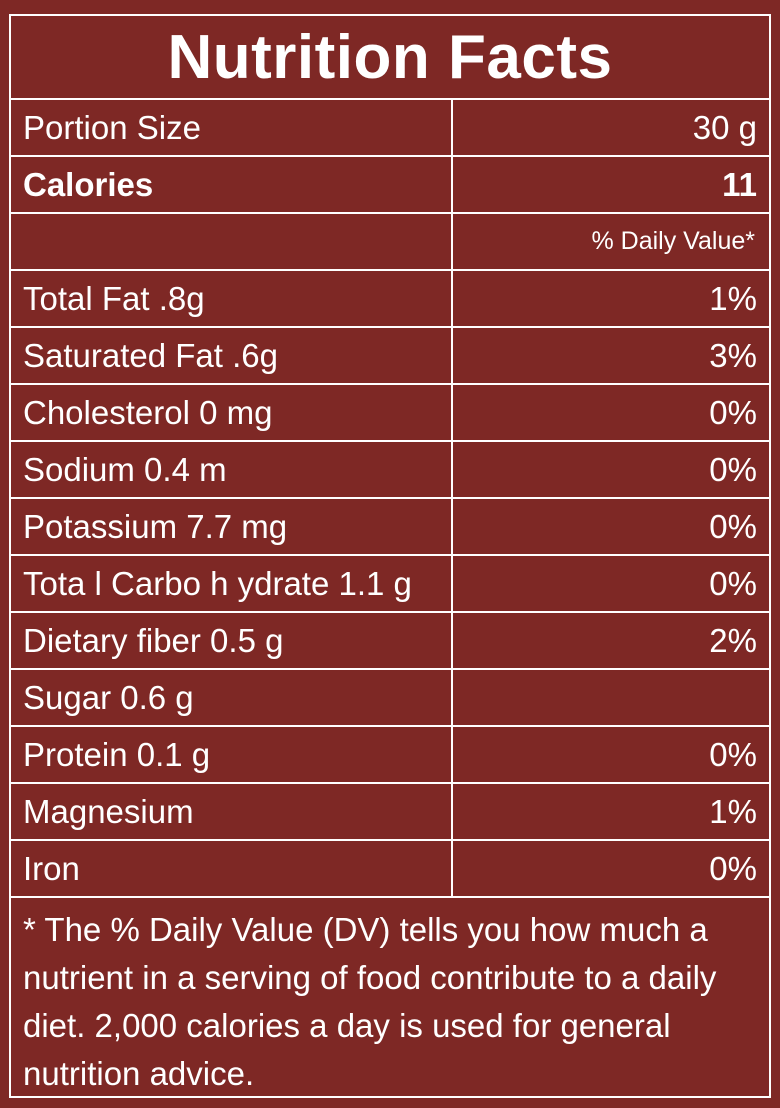 The width and height of the screenshot is (780, 1108). Describe the element at coordinates (390, 58) in the screenshot. I see `label-title: Nutrition Facts` at that location.